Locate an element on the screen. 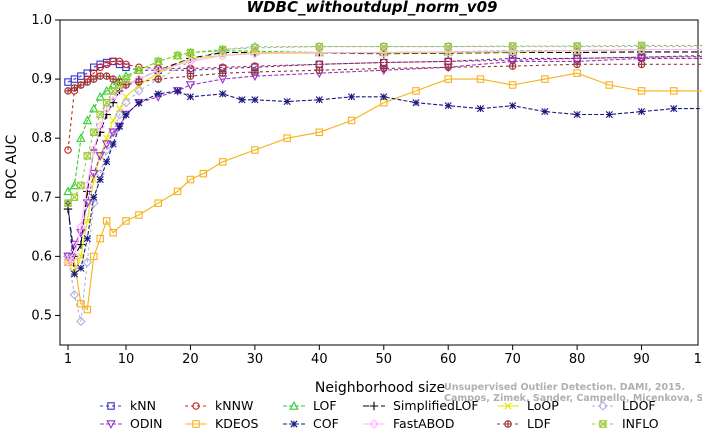 The height and width of the screenshot is (434, 702). x-tick-label-8: 80 is located at coordinates (577, 359).